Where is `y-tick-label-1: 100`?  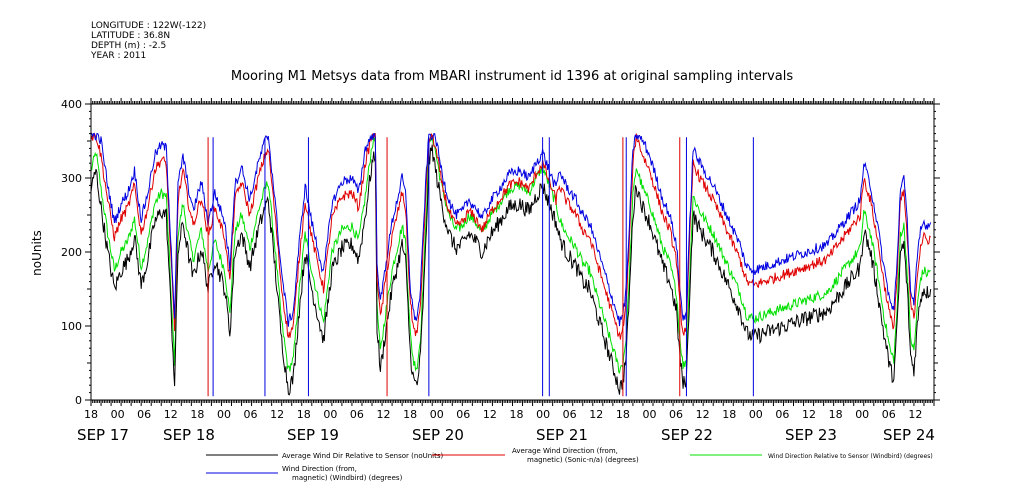
y-tick-label-1: 100 is located at coordinates (71, 326).